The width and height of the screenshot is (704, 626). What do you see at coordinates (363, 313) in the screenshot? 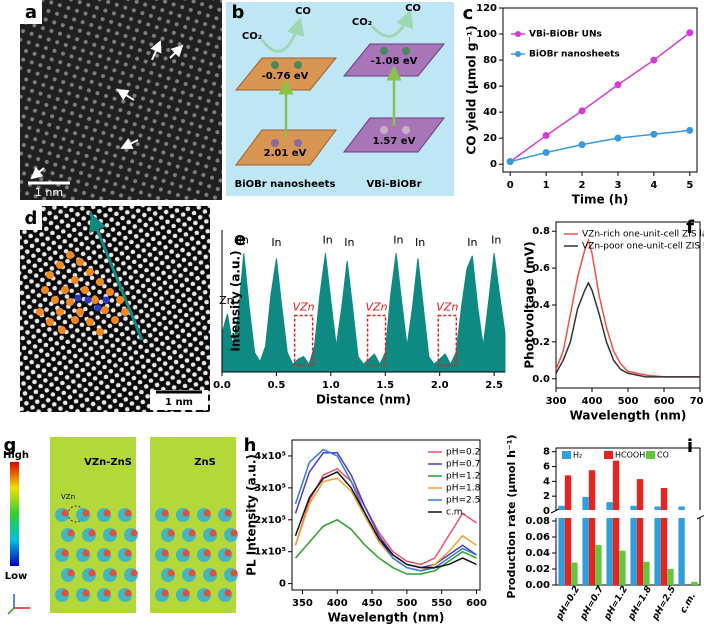
I see `area-fill` at bounding box center [363, 313].